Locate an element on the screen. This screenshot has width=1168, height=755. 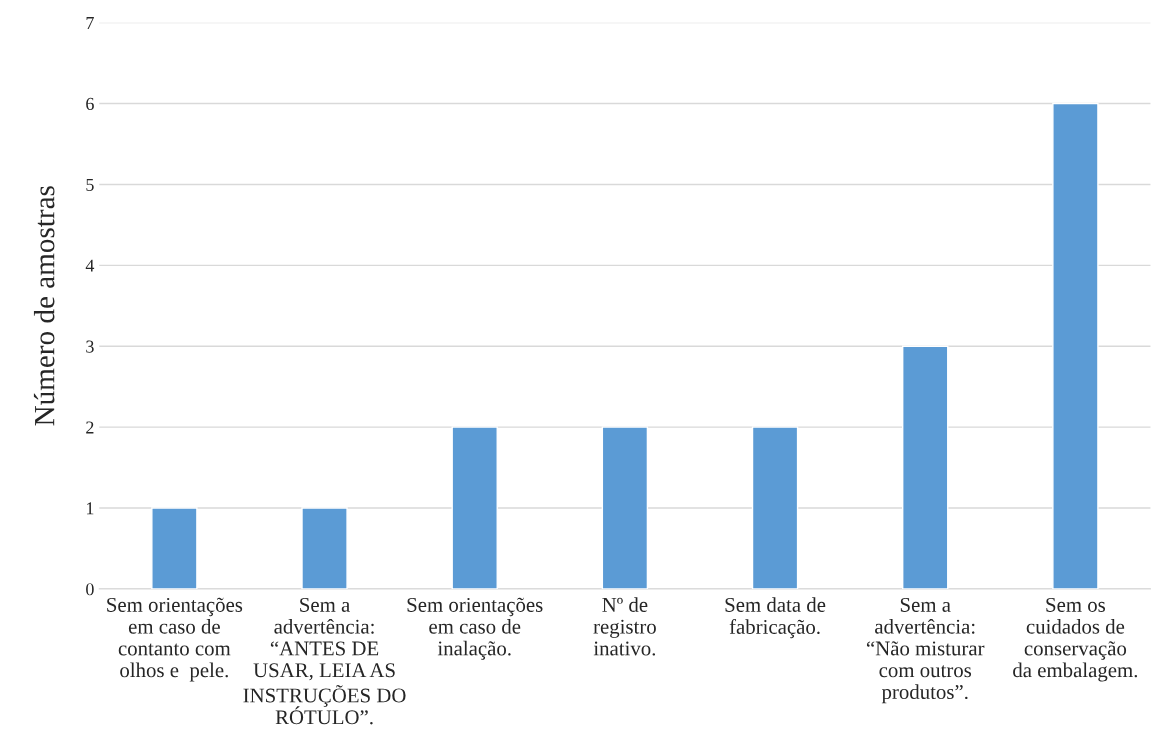
y-tick-label: 6 is located at coordinates (90, 103).